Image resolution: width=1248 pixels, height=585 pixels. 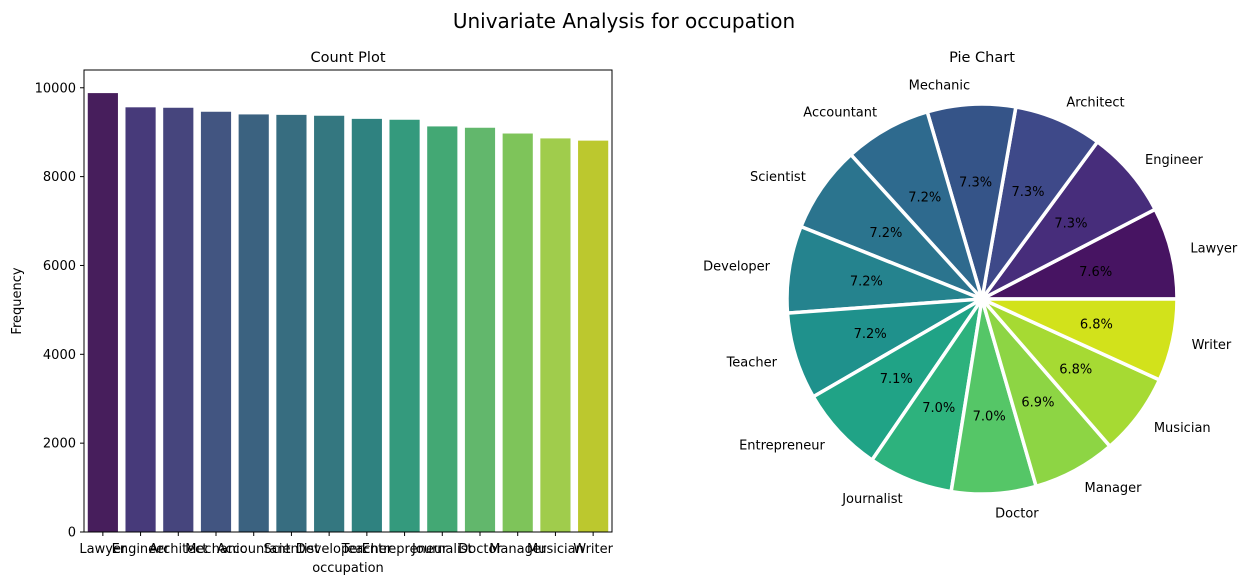 I want to click on slice-label: Writer, so click(x=1212, y=345).